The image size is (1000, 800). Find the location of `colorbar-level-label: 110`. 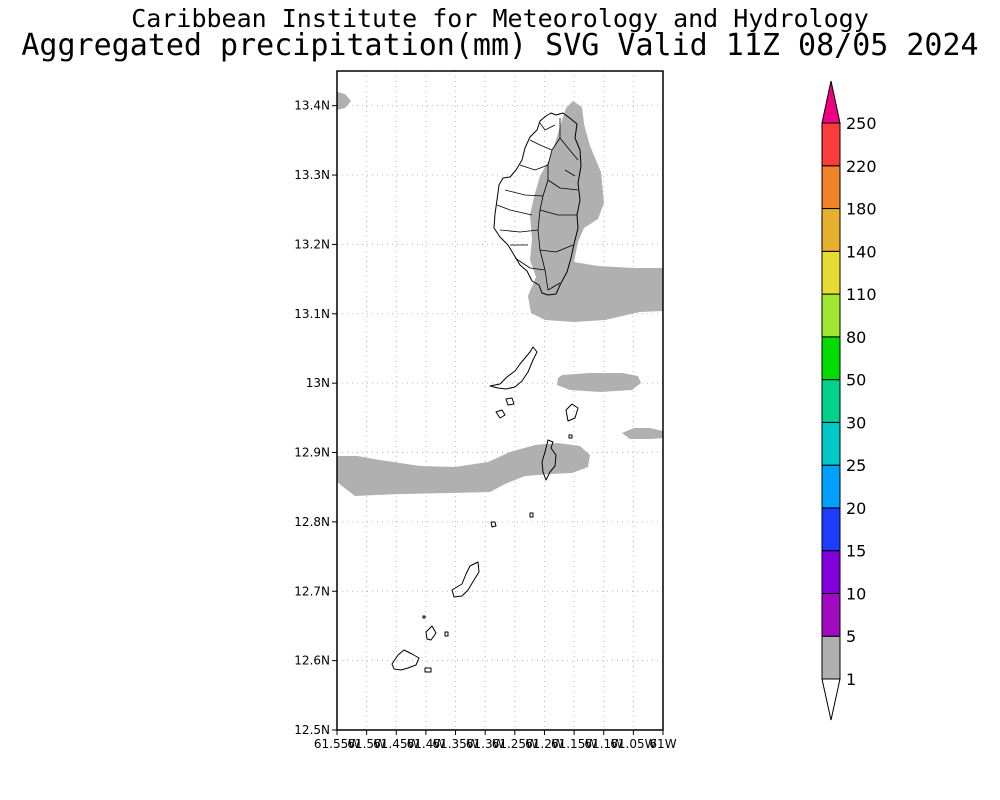

colorbar-level-label: 110 is located at coordinates (861, 294).